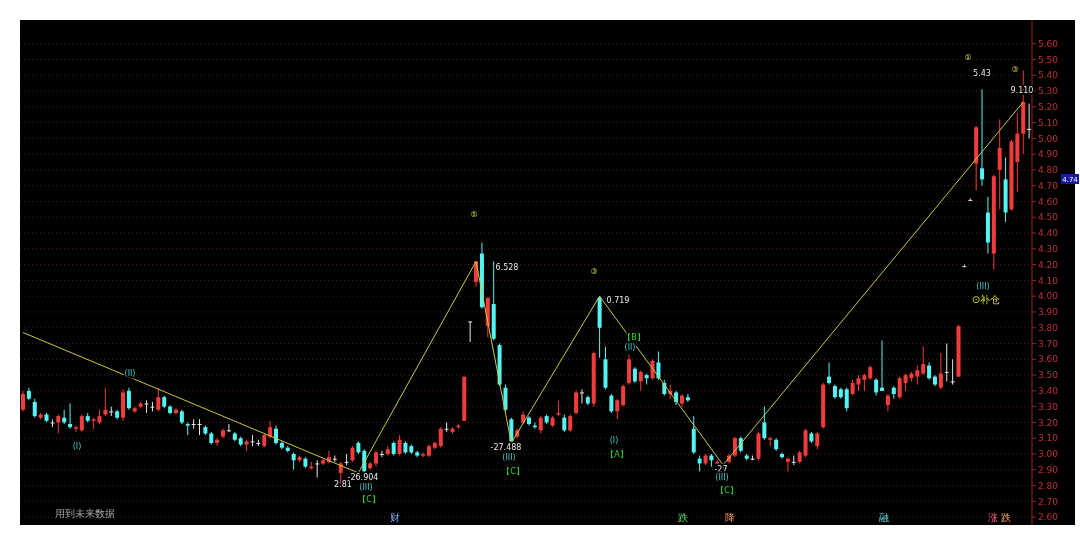  Describe the element at coordinates (1048, 122) in the screenshot. I see `y-tick-label: 5.10` at that location.